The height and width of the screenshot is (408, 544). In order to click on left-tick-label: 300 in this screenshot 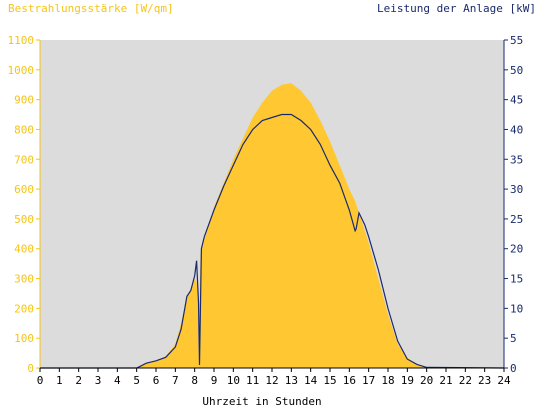, I will do `click(24, 279)`.